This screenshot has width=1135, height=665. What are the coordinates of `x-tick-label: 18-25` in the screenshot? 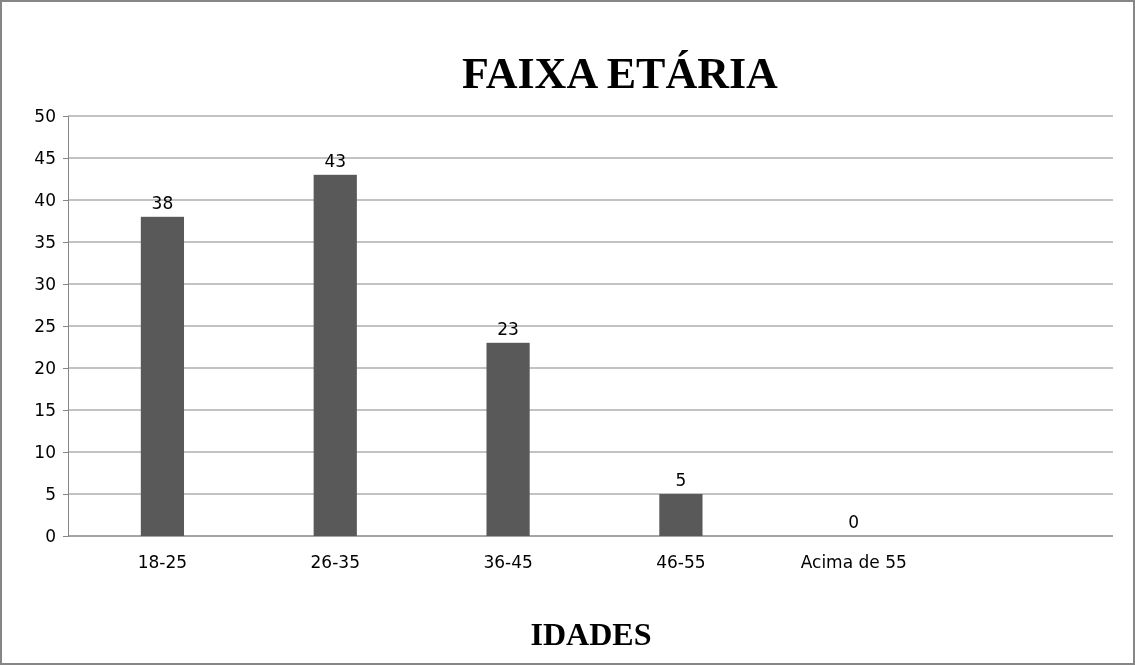 It's located at (162, 561).